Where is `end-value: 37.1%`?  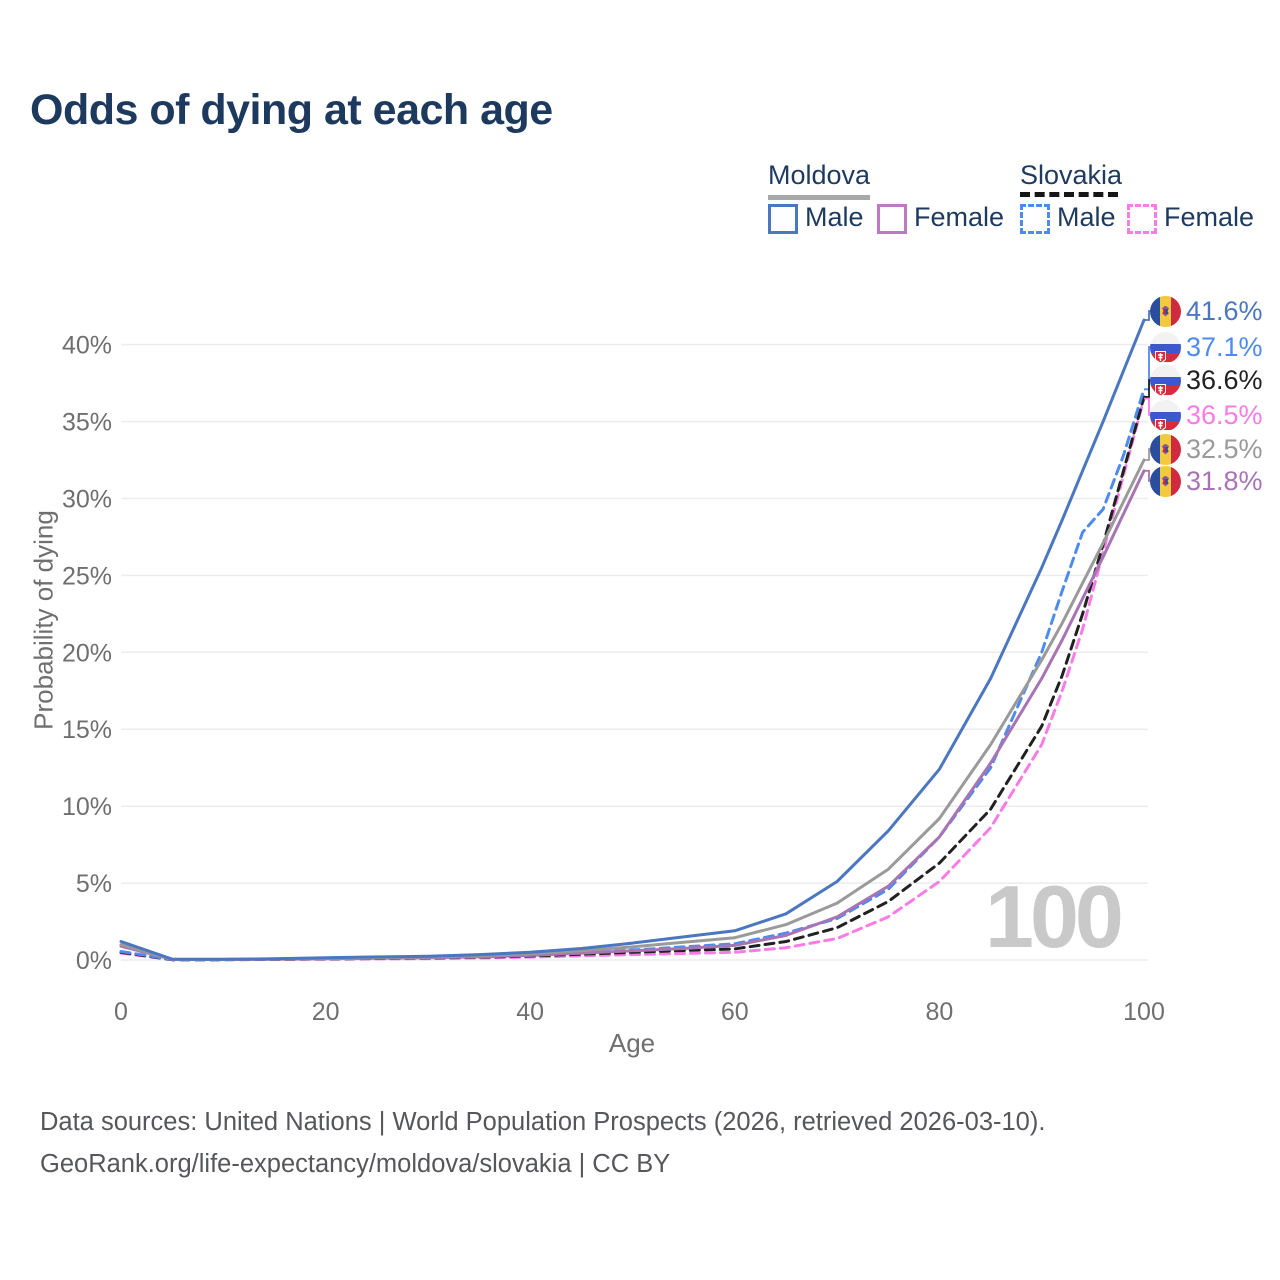
end-value: 37.1% is located at coordinates (1224, 346).